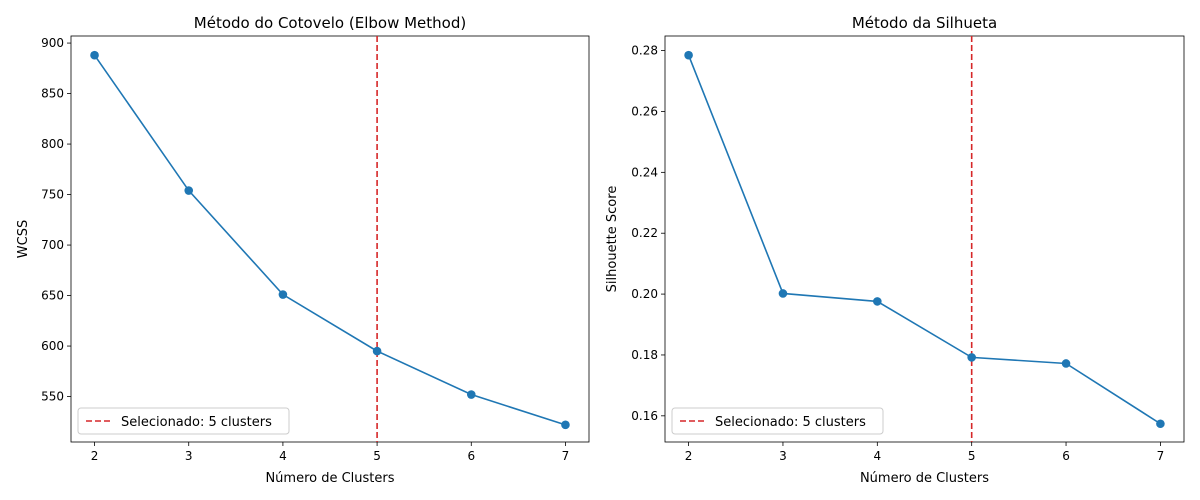  What do you see at coordinates (644, 233) in the screenshot?
I see `y-tick-label: 0.22` at bounding box center [644, 233].